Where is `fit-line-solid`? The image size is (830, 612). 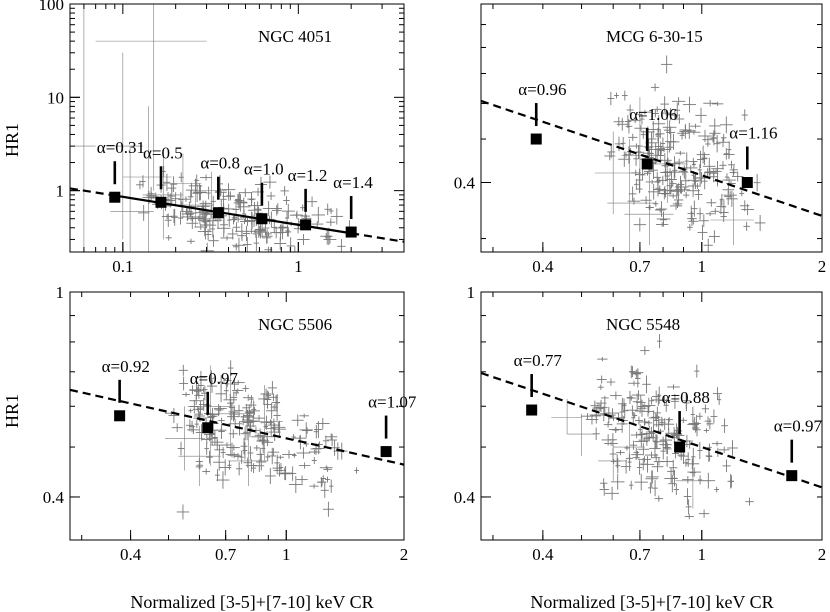
fit-line-solid is located at coordinates (233, 214).